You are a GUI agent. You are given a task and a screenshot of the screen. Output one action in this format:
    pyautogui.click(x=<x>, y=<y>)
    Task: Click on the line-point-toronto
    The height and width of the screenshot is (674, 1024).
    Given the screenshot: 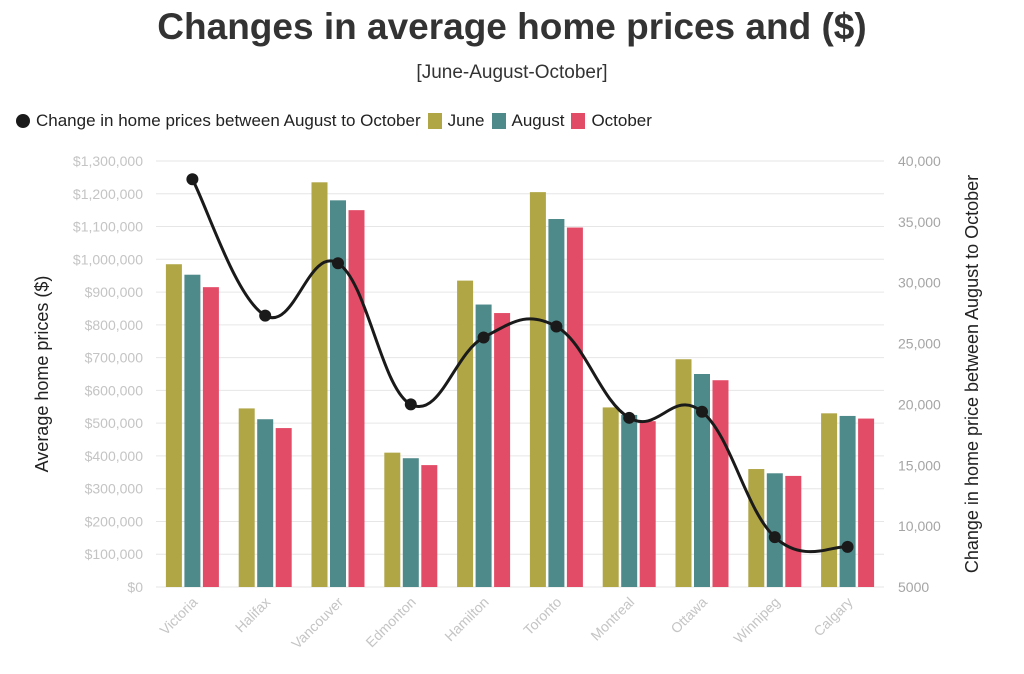 What is the action you would take?
    pyautogui.click(x=556, y=326)
    